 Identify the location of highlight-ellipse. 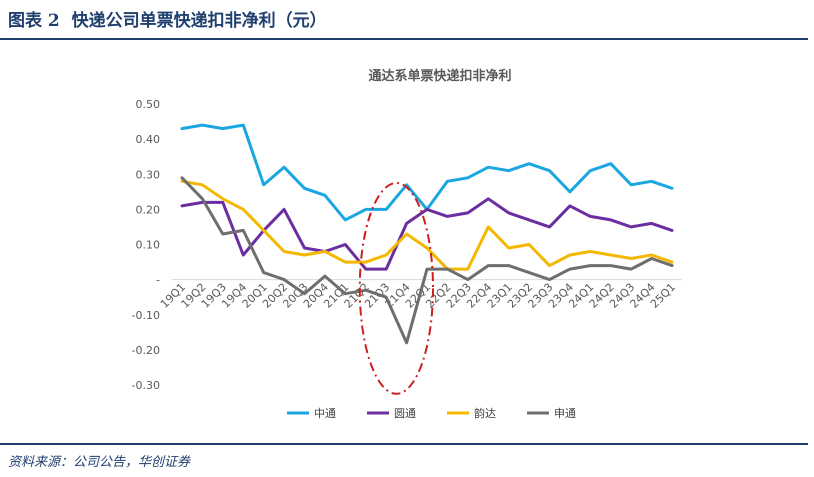
(396, 288).